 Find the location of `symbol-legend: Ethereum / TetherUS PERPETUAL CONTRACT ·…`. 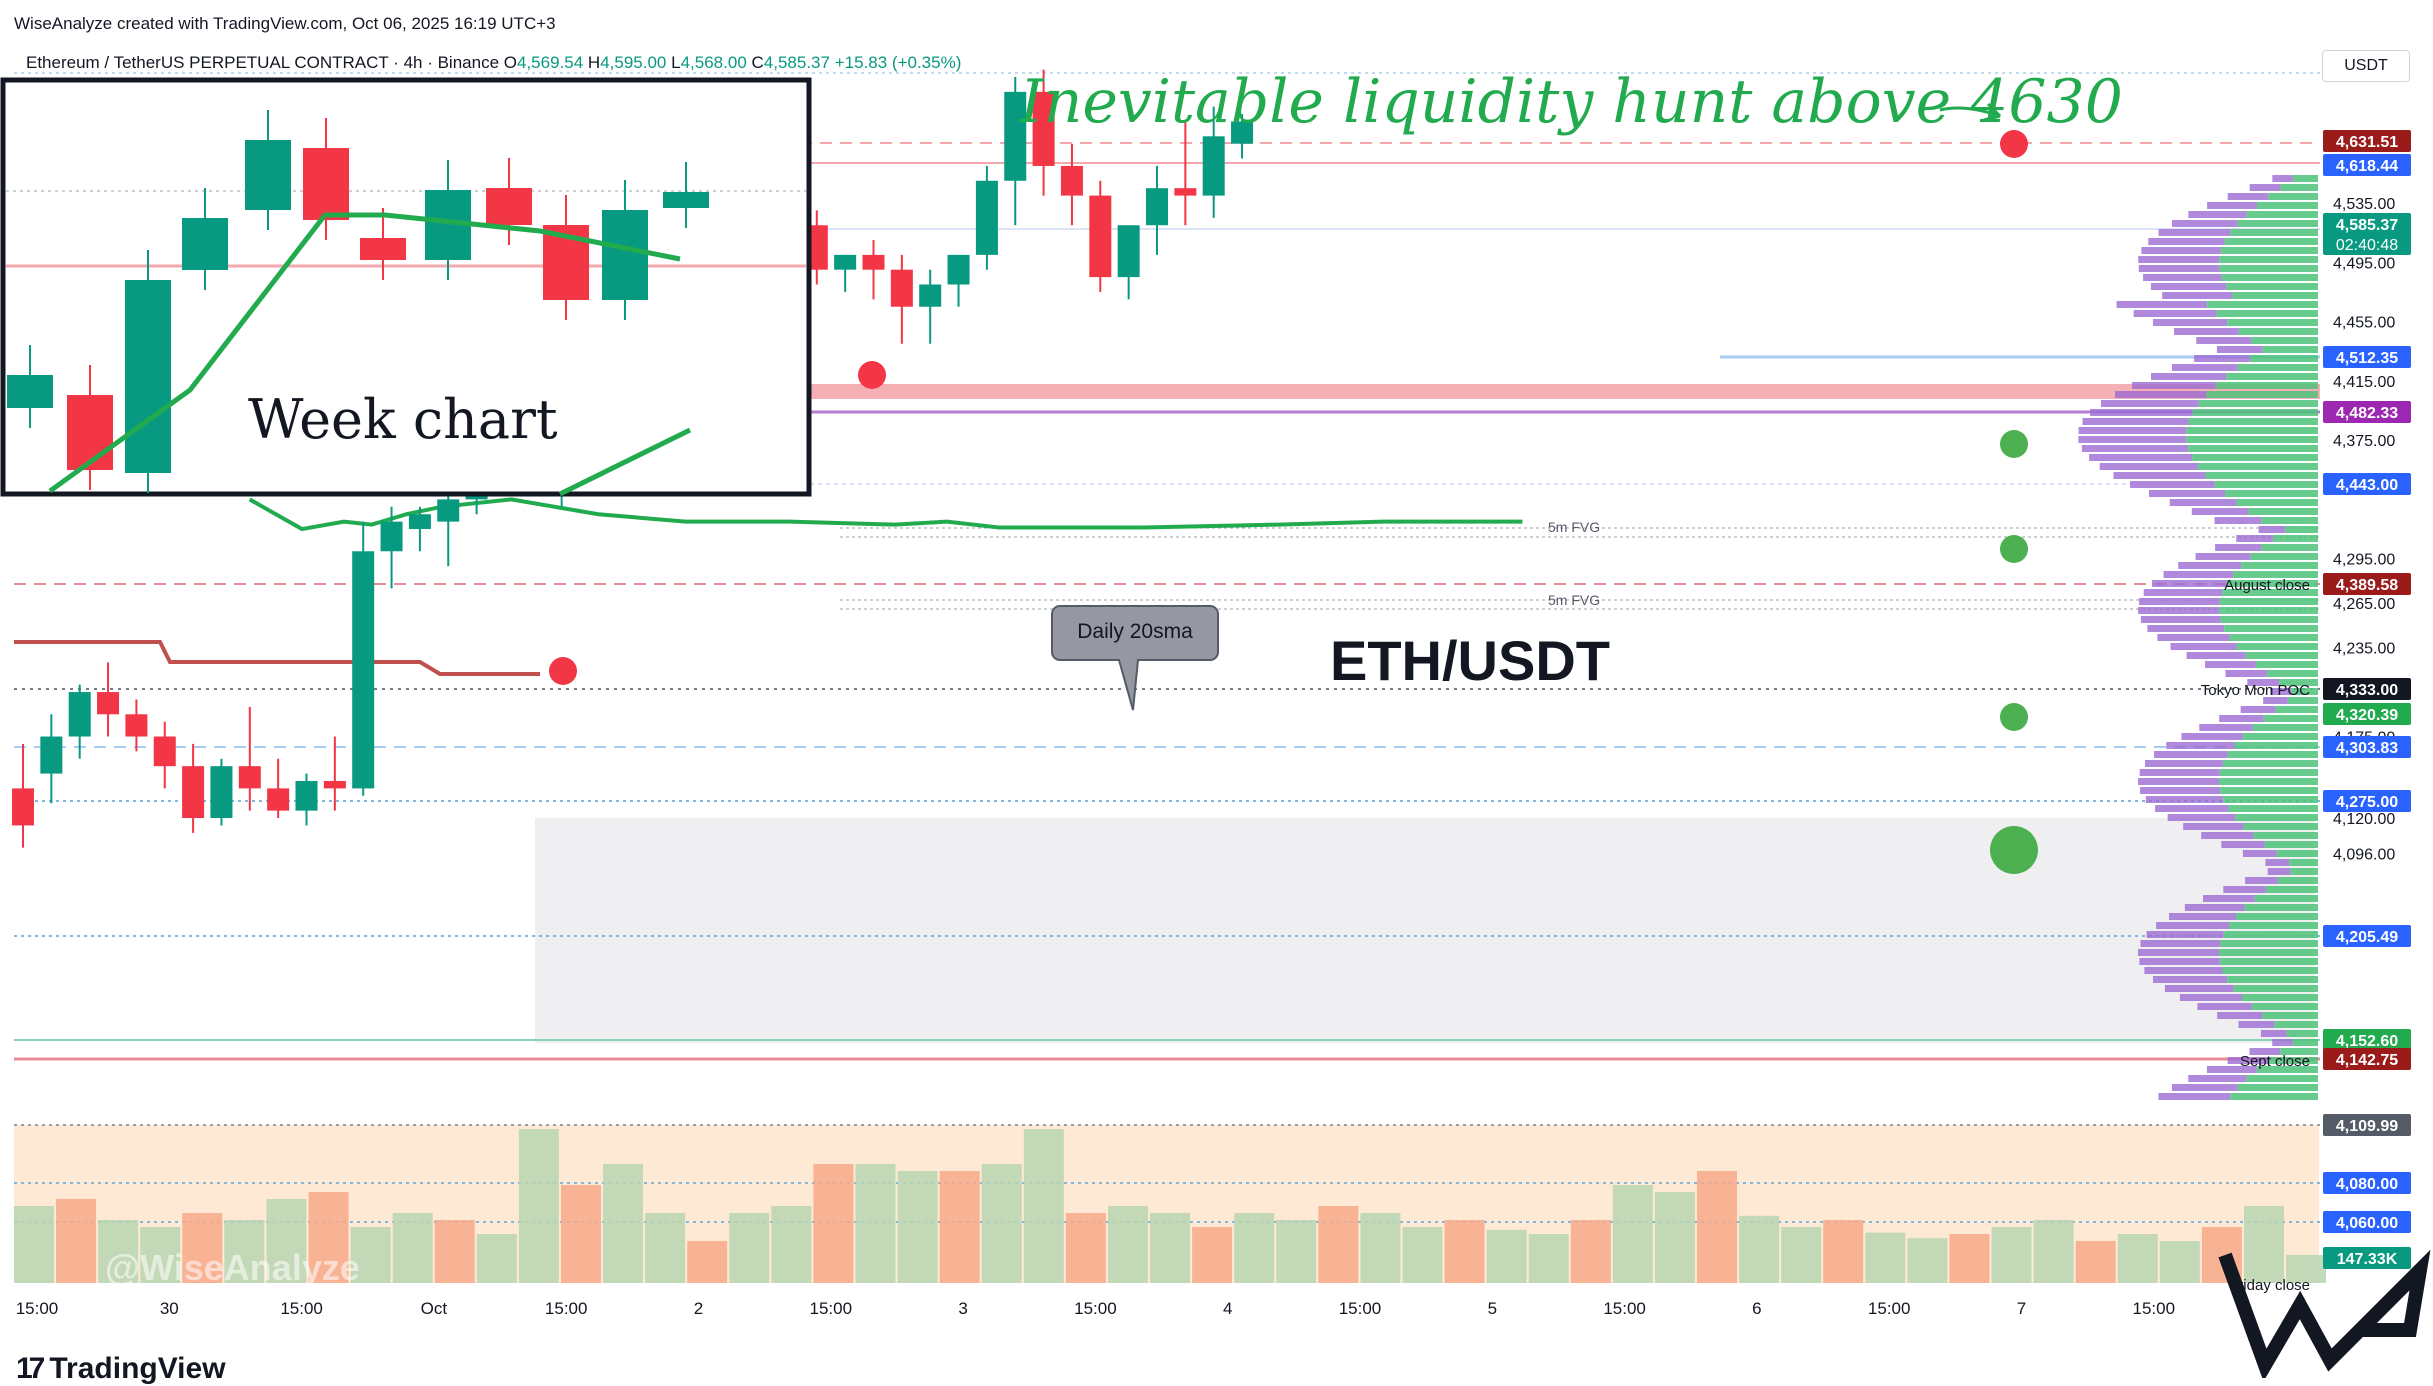

symbol-legend: Ethereum / TetherUS PERPETUAL CONTRACT ·… is located at coordinates (493, 63).